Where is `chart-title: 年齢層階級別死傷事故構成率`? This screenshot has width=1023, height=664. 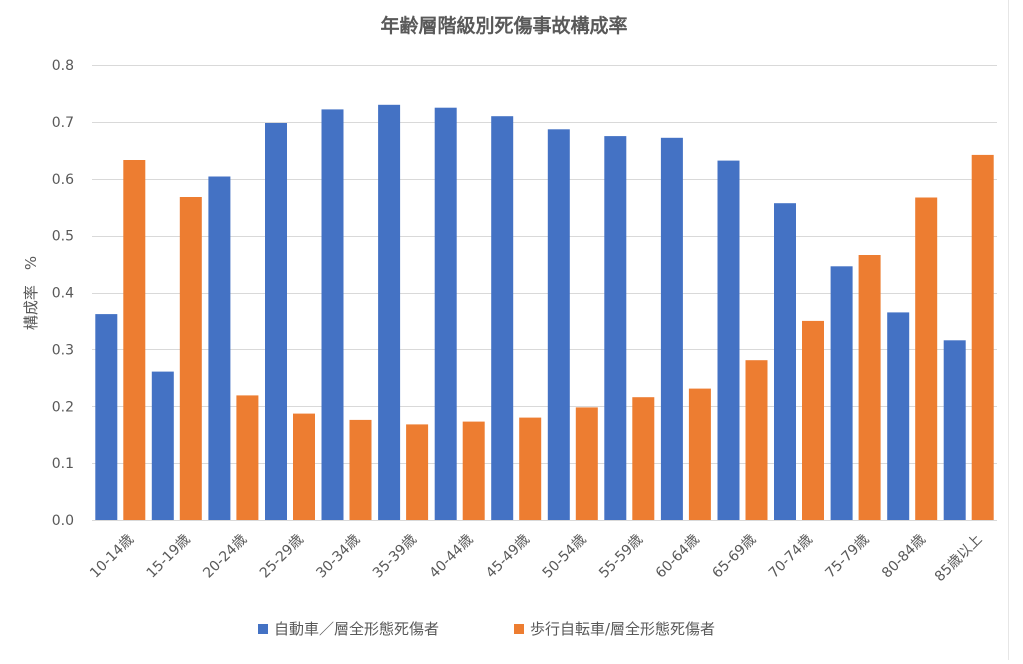 chart-title: 年齢層階級別死傷事故構成率 is located at coordinates (503, 25).